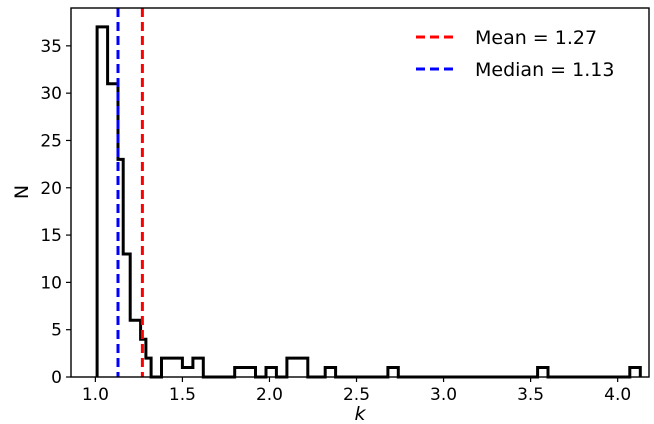 Image resolution: width=654 pixels, height=424 pixels. I want to click on y-axis-label: N, so click(22, 192).